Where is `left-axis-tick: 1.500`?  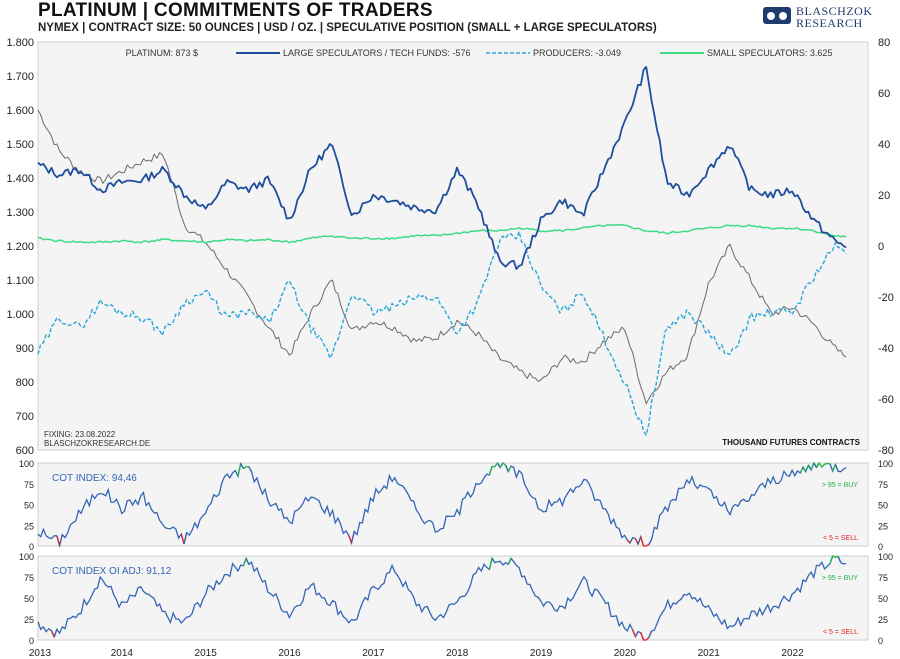
left-axis-tick: 1.500 is located at coordinates (20, 145).